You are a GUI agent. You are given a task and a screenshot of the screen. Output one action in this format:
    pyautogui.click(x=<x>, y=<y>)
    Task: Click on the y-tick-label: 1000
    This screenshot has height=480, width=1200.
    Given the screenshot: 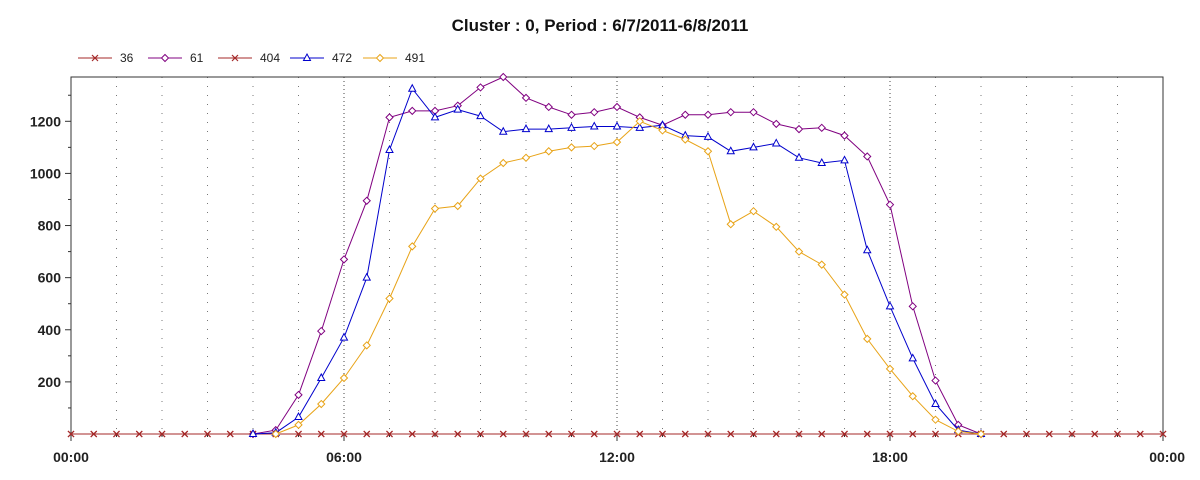 What is the action you would take?
    pyautogui.click(x=45, y=173)
    